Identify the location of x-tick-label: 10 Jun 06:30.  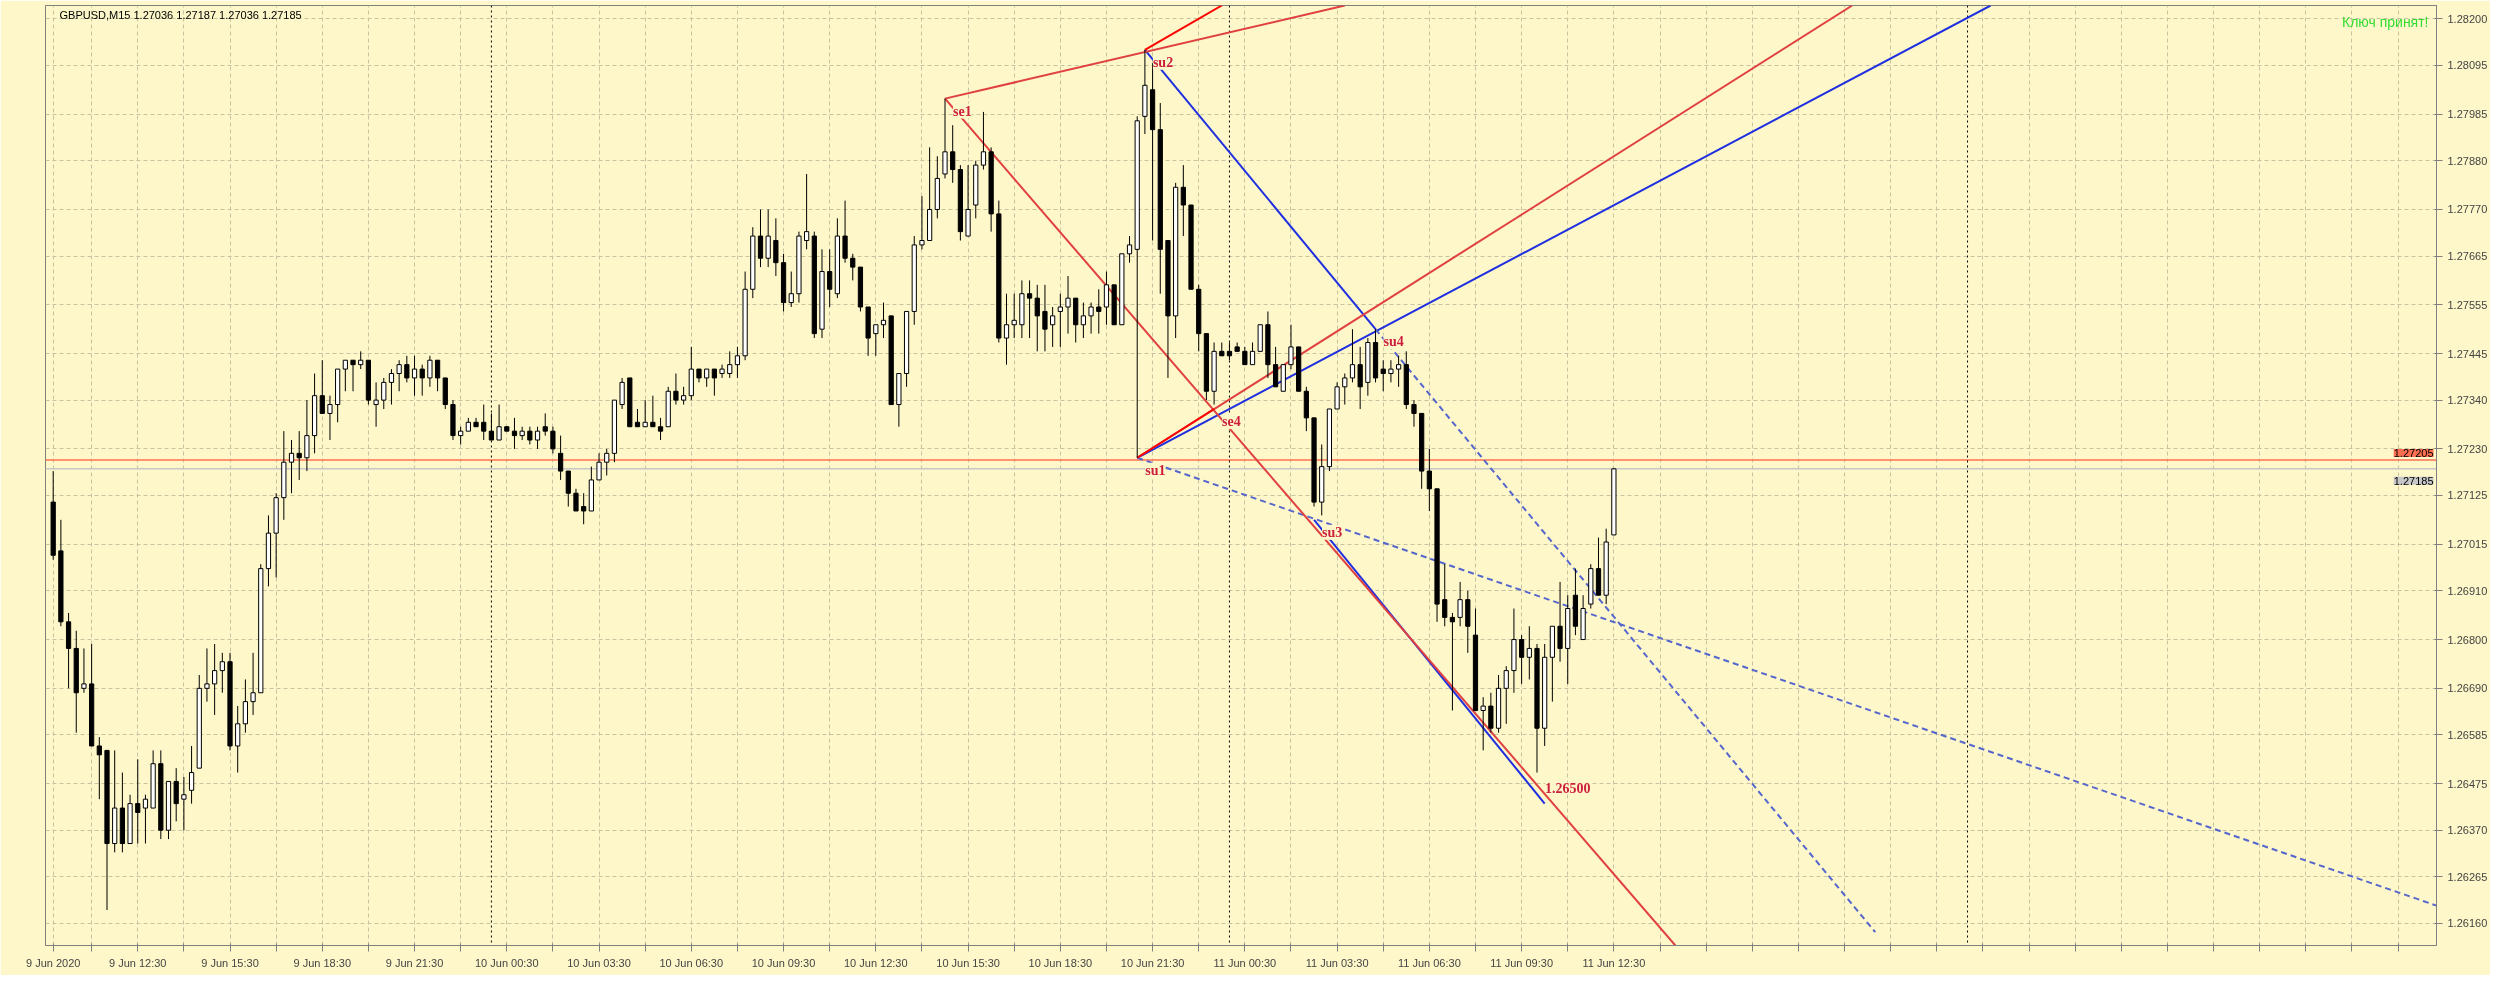
(691, 962).